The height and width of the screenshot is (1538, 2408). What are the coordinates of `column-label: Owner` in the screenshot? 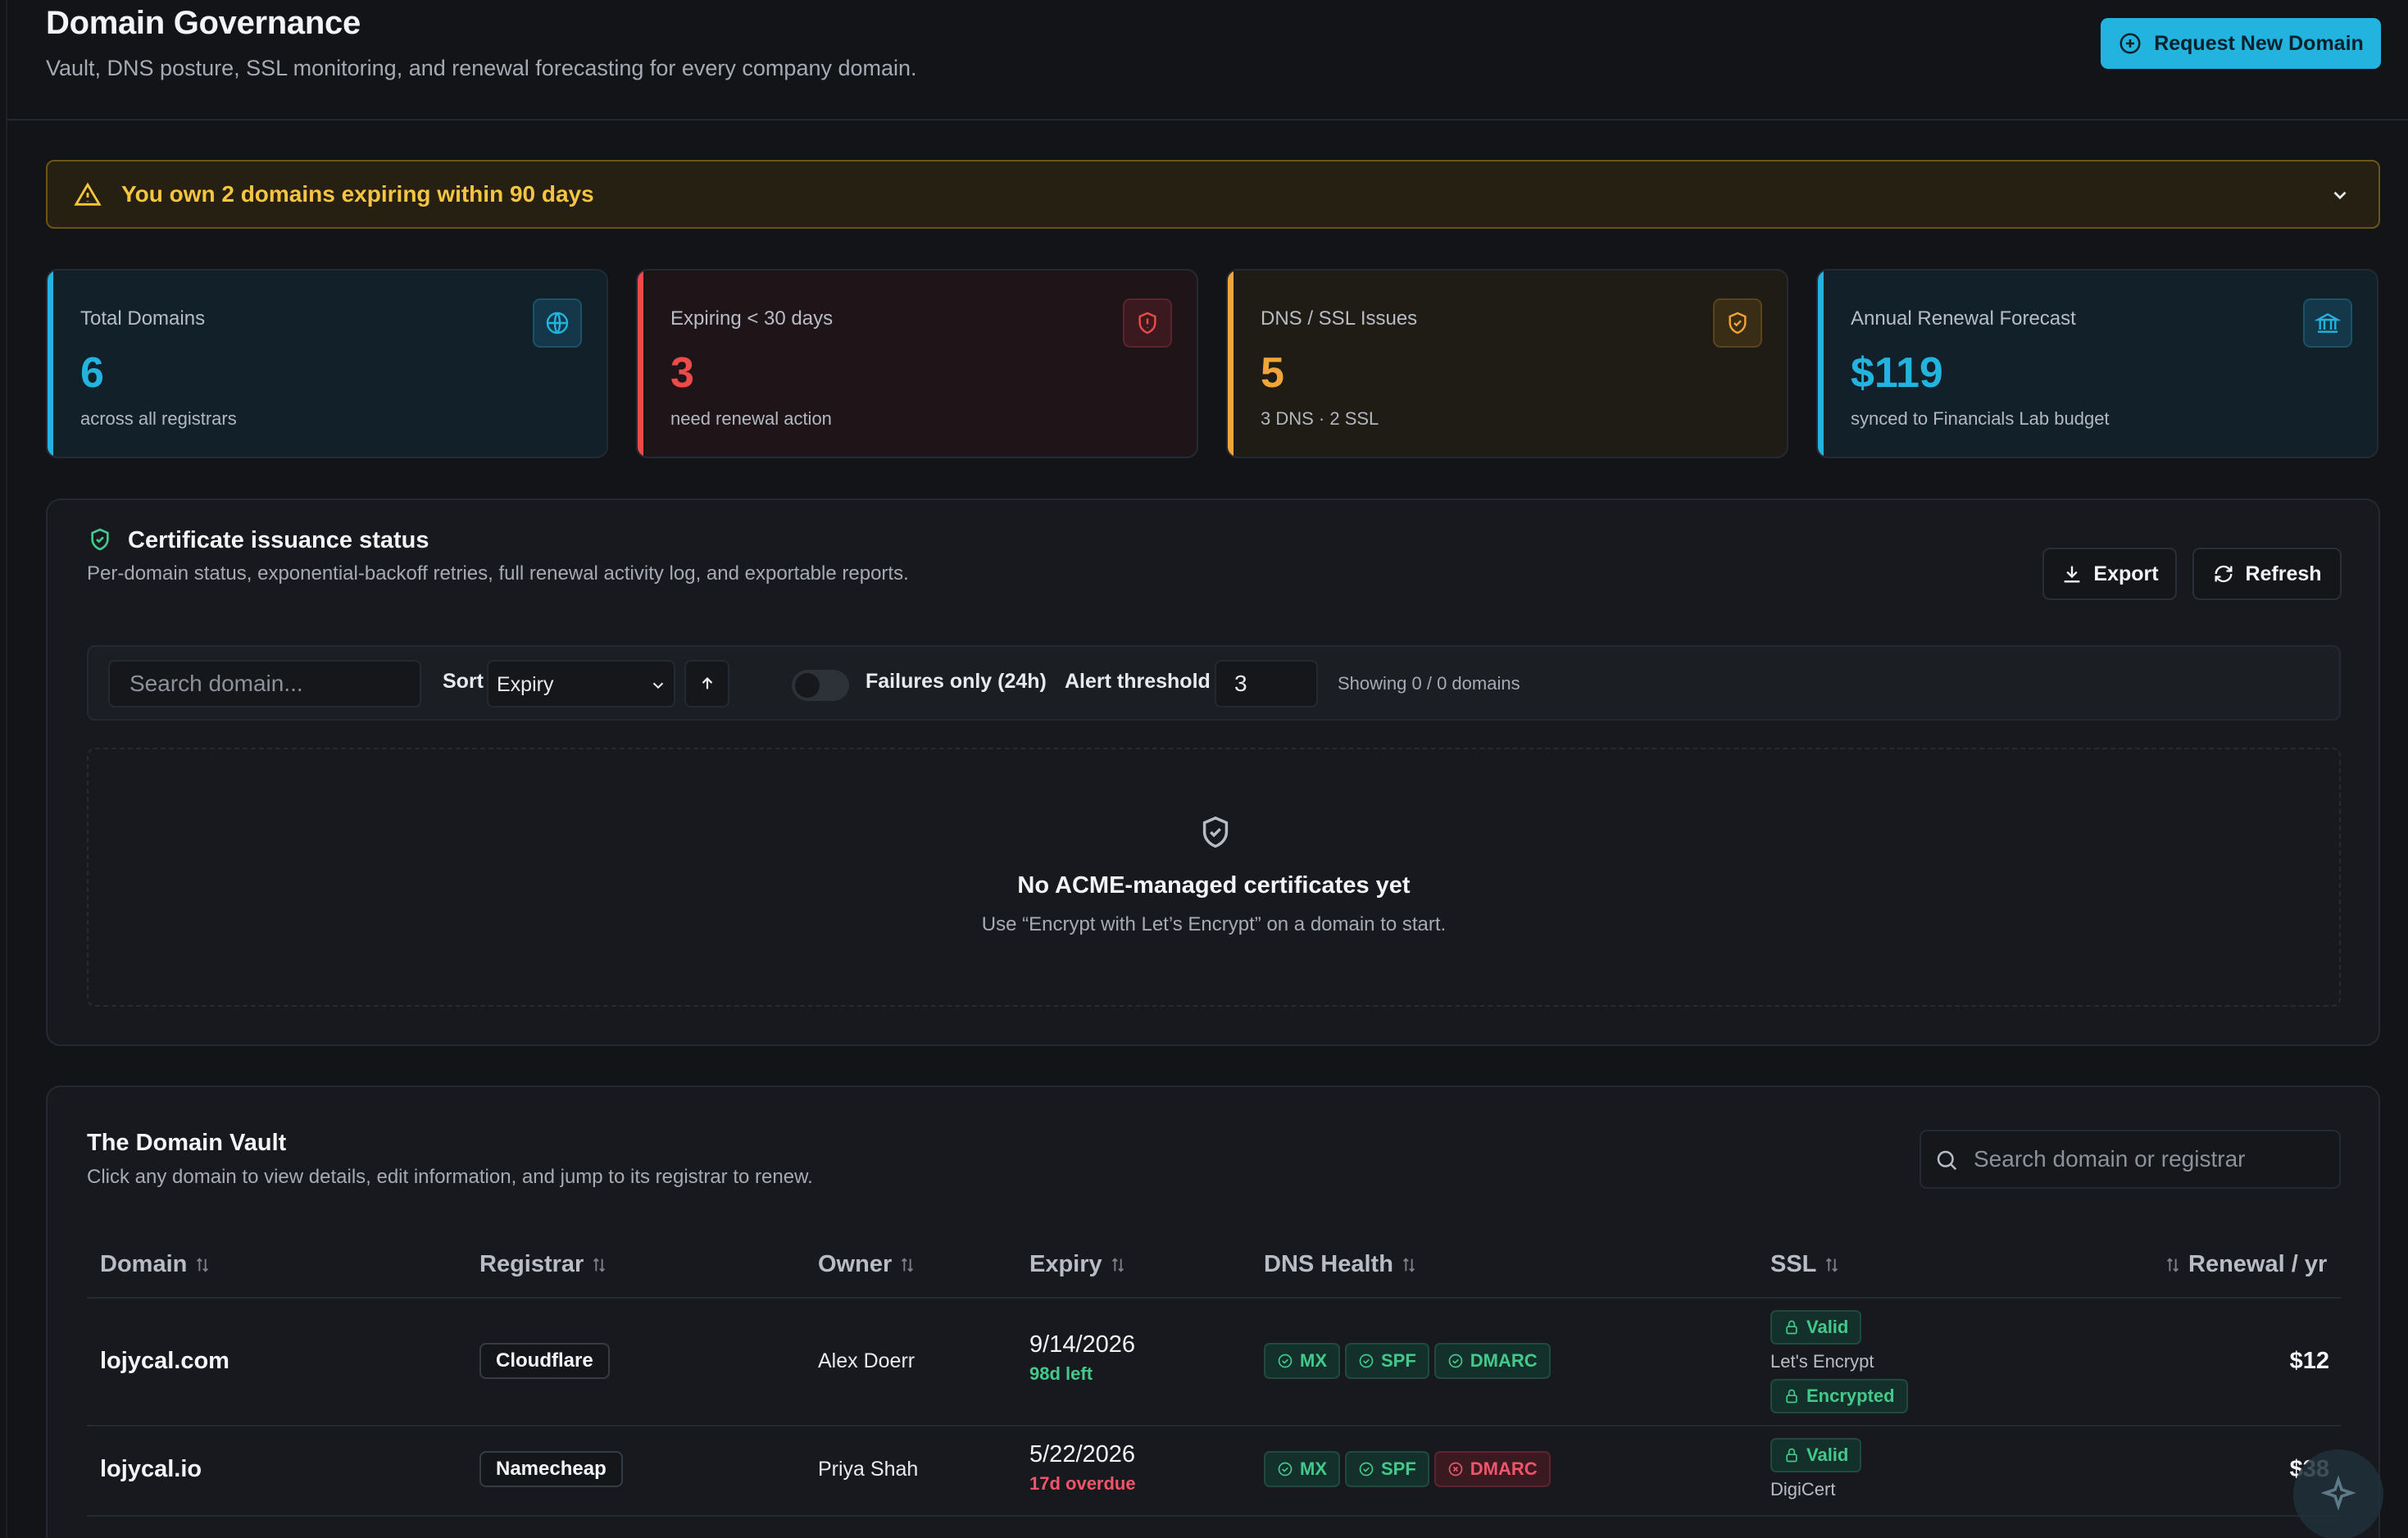 It's located at (855, 1264).